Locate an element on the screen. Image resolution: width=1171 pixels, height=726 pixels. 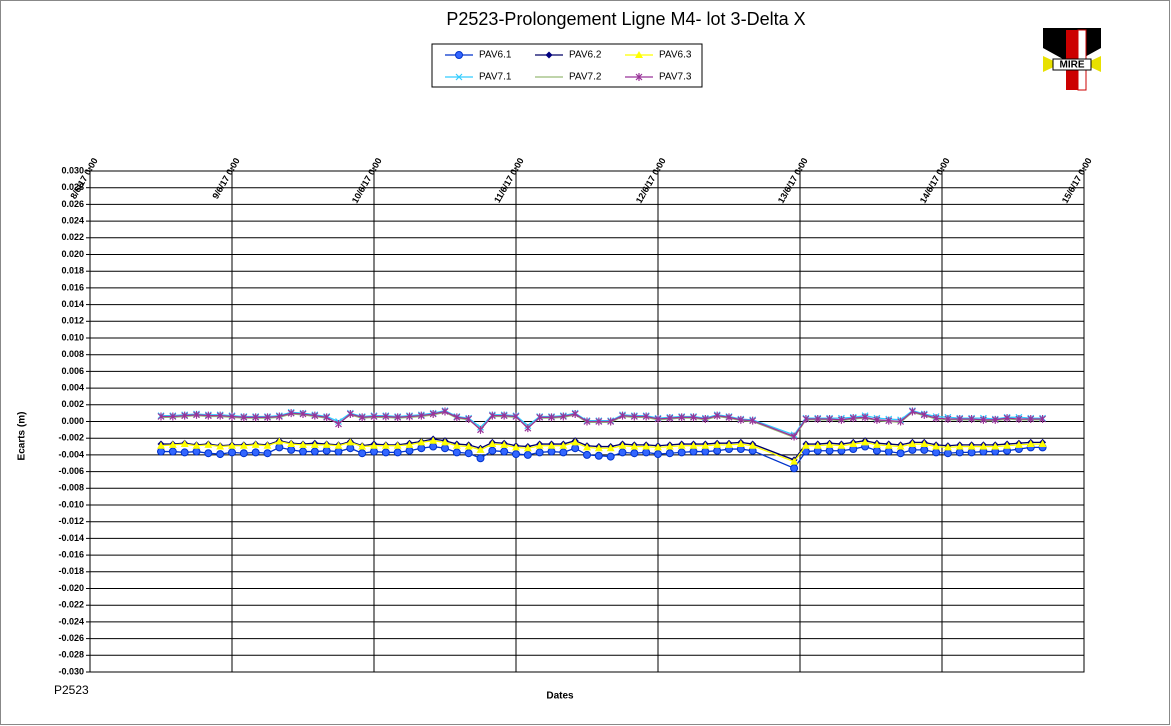
y-tick-label: -0.004 is located at coordinates (71, 454).